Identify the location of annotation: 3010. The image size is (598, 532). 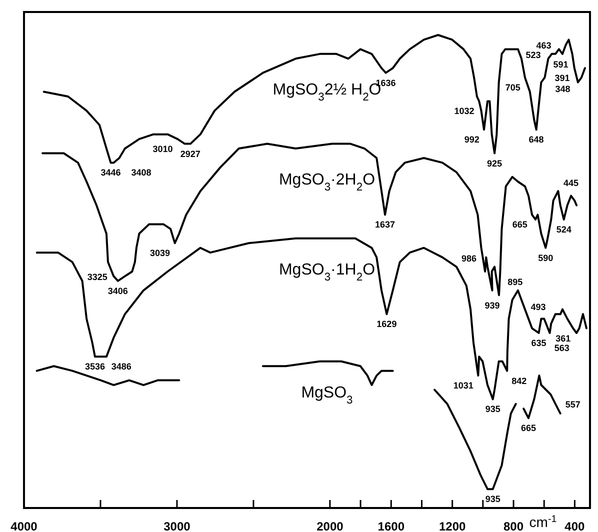
(162, 149).